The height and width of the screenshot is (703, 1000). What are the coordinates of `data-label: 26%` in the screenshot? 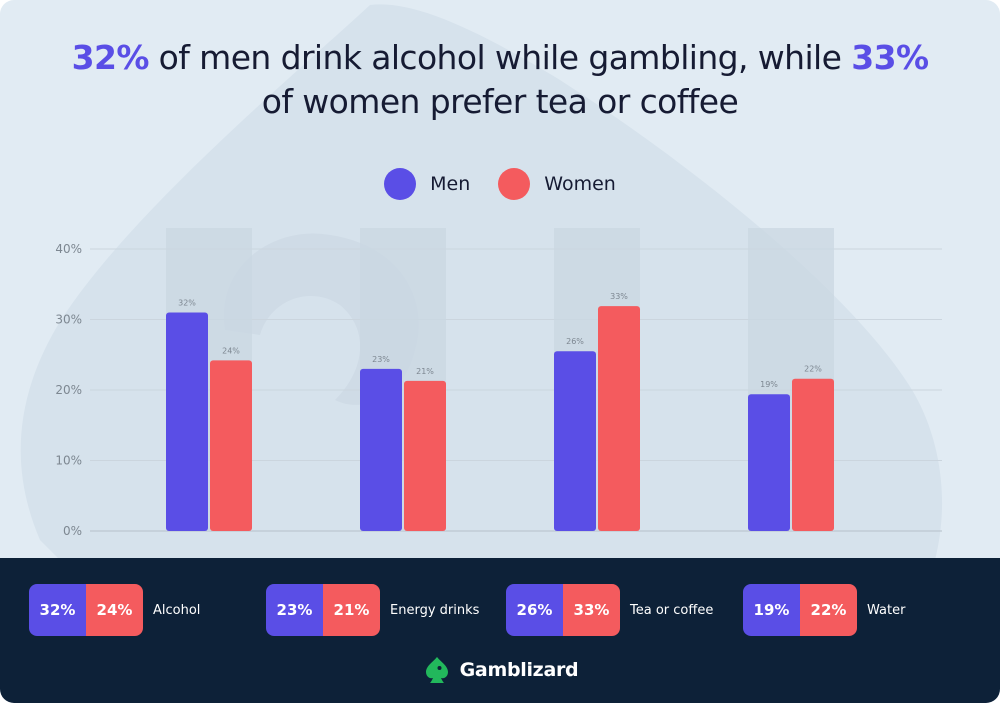 It's located at (575, 341).